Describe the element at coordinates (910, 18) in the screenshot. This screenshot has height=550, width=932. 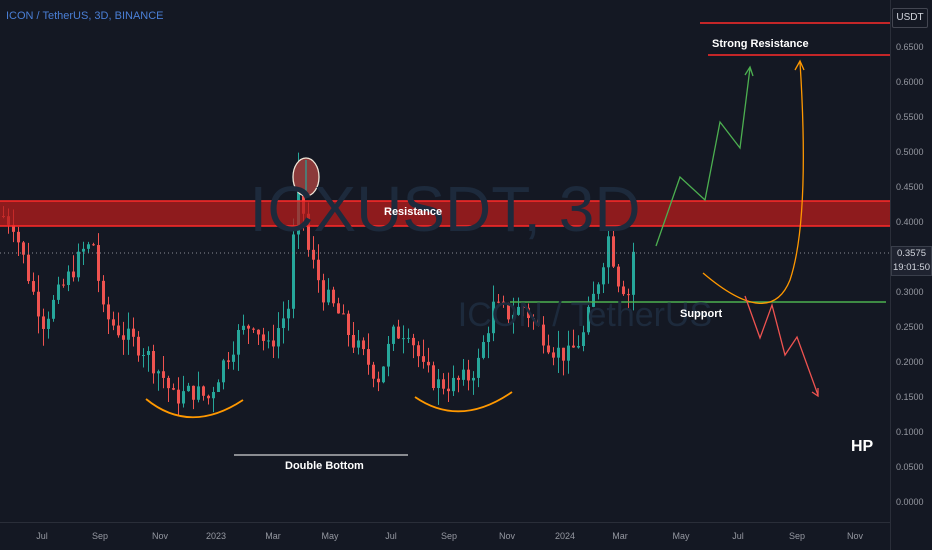
I see `currency-button: USDT` at that location.